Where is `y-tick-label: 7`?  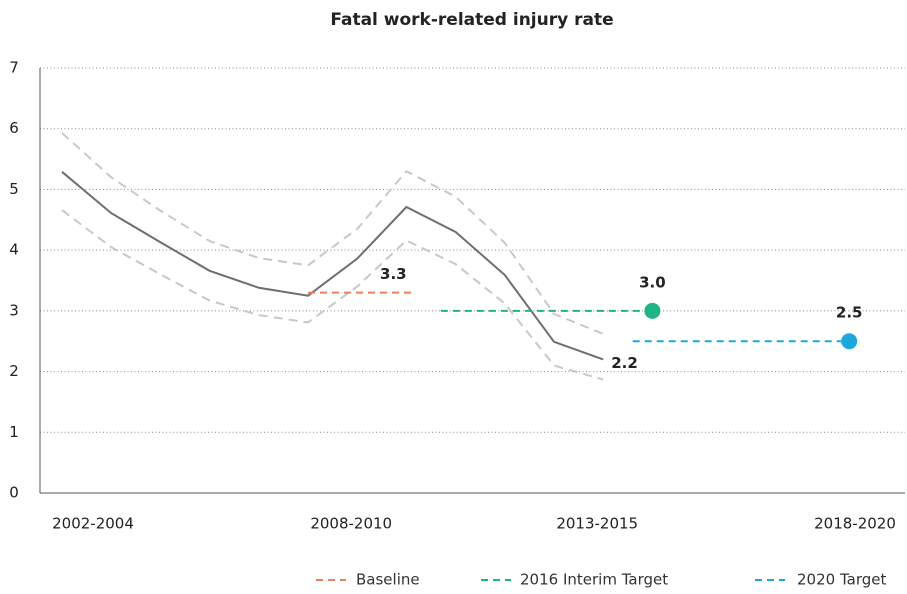 y-tick-label: 7 is located at coordinates (14, 68).